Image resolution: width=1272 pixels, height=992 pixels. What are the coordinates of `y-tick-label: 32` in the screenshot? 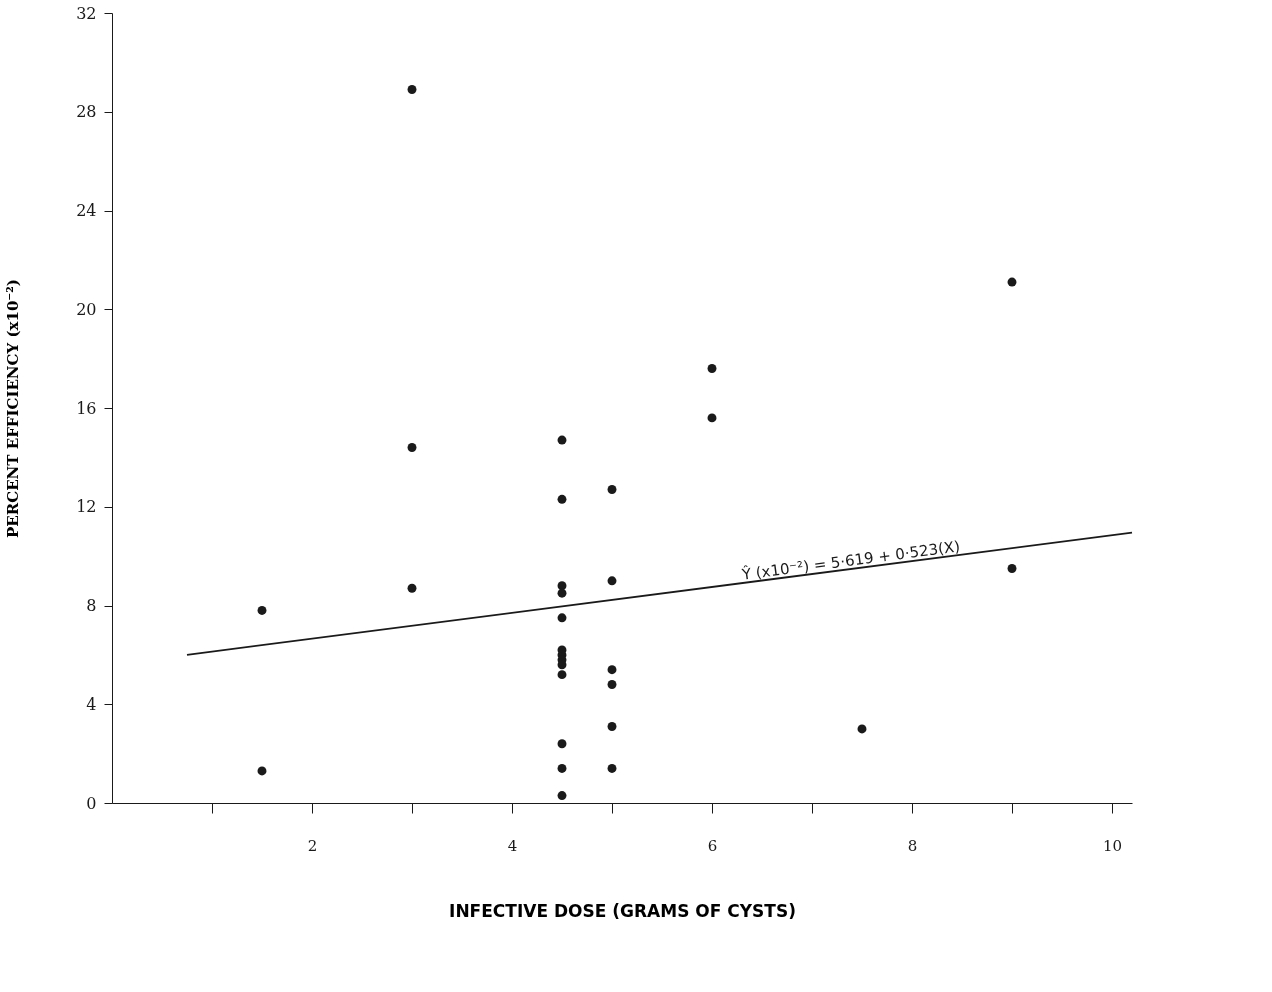 It's located at (86, 13).